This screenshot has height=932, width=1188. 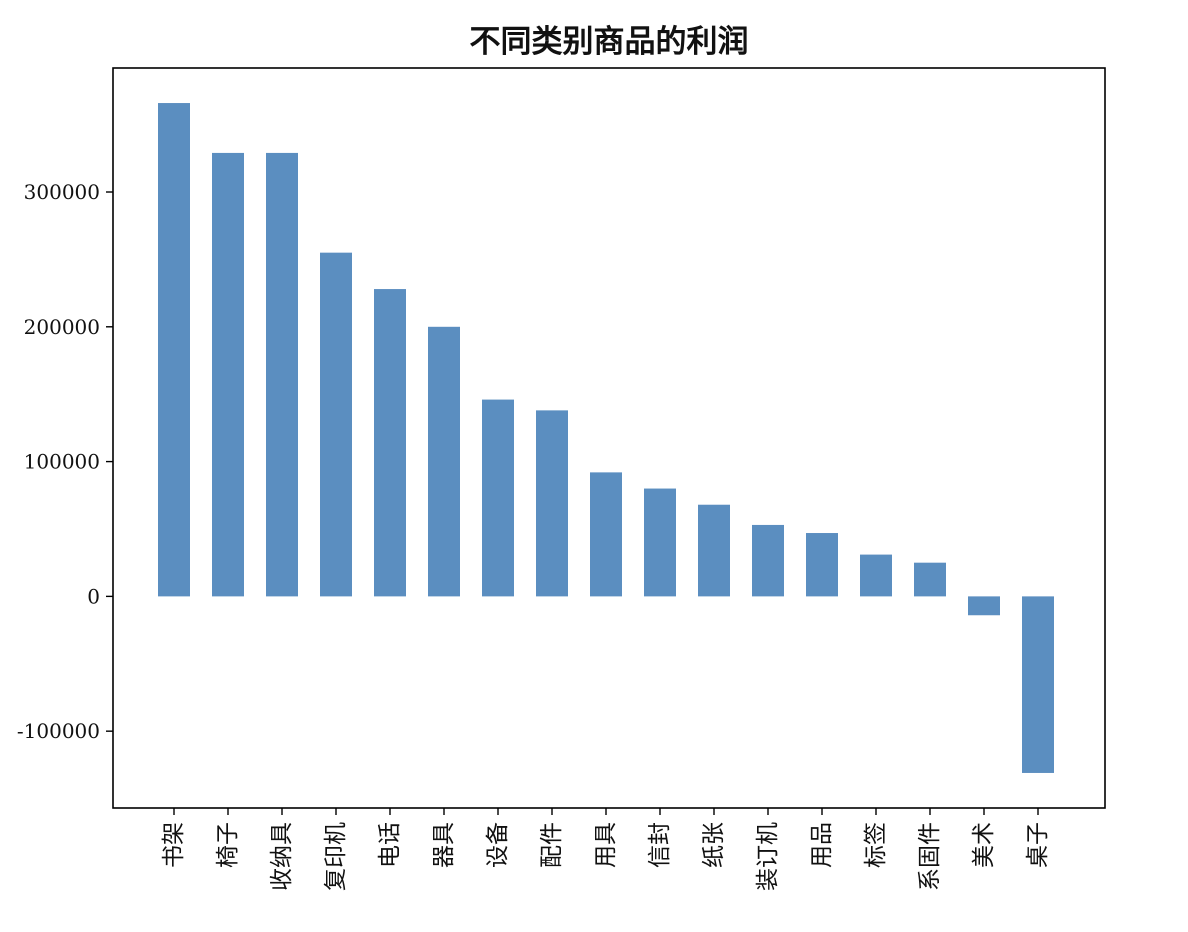 I want to click on x-tick-label: 用品, so click(x=822, y=845).